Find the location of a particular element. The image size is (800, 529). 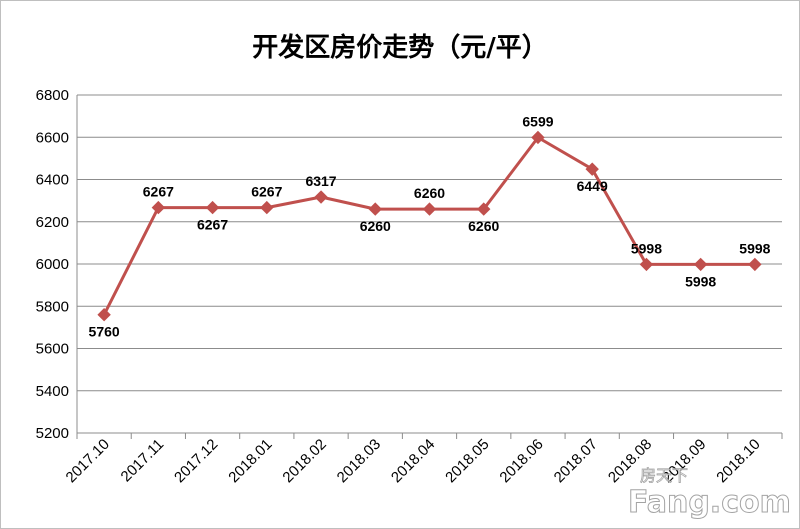

x-tick-label: 2018.06 is located at coordinates (521, 461).